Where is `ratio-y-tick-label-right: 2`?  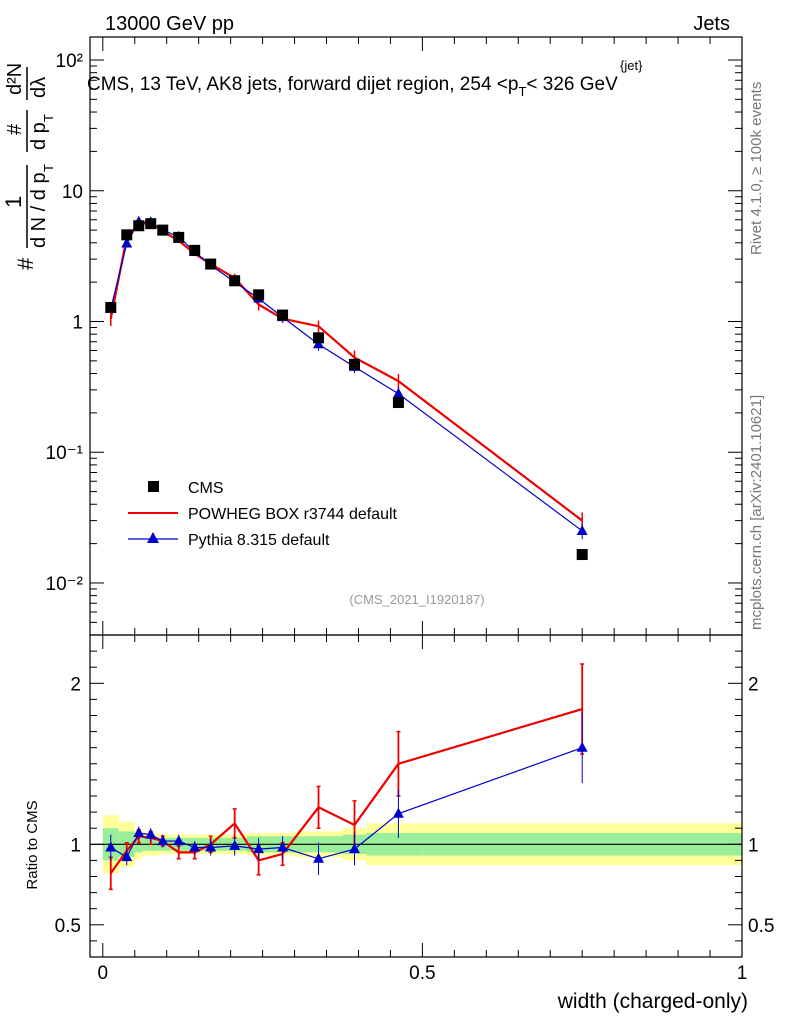 ratio-y-tick-label-right: 2 is located at coordinates (753, 684).